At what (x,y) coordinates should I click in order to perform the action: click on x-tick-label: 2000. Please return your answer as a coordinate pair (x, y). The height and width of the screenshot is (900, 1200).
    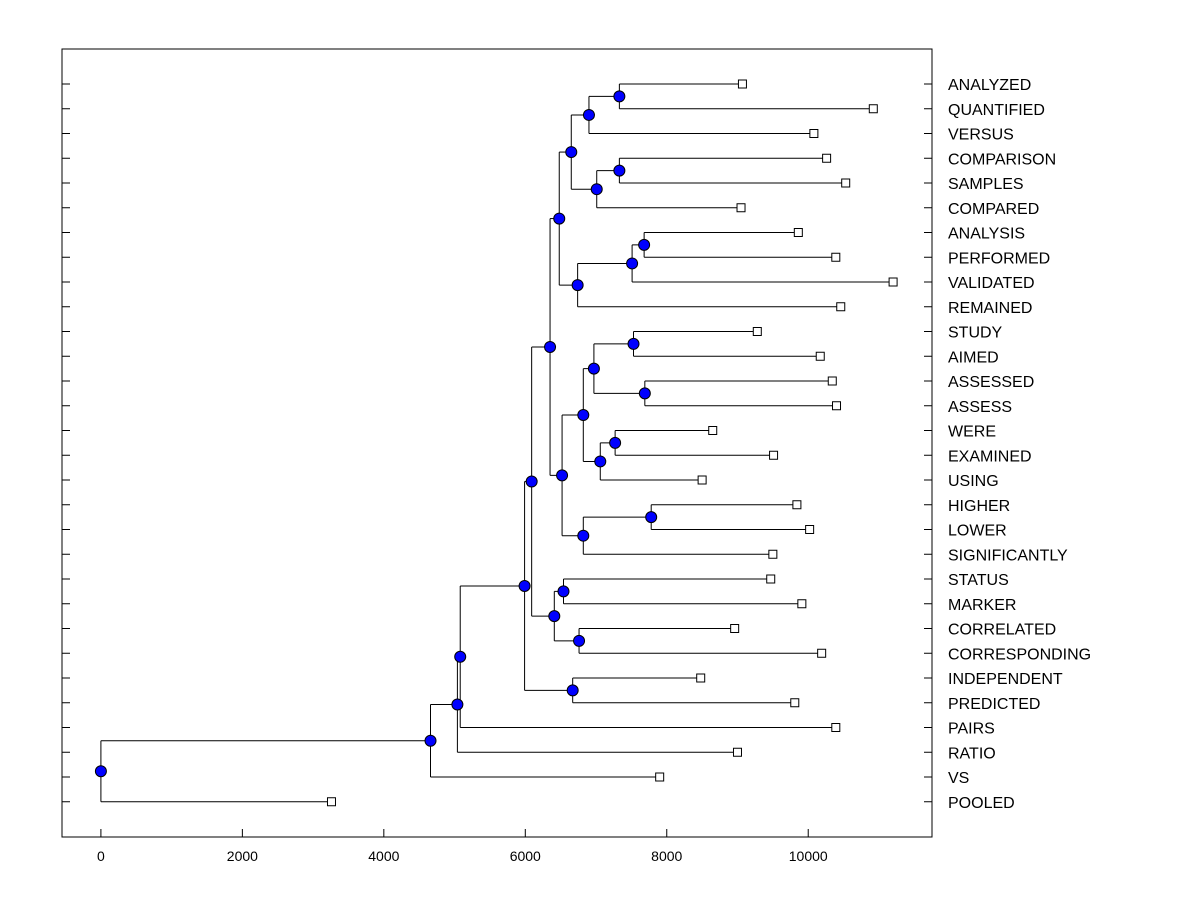
    Looking at the image, I should click on (242, 856).